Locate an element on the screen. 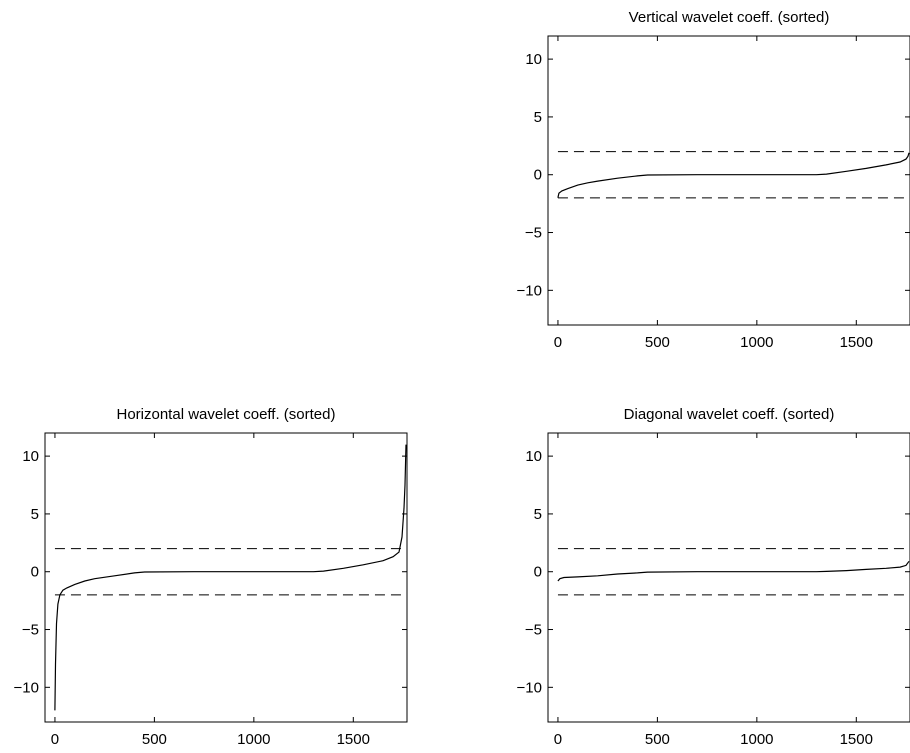  vertical-xtick-label: 500 is located at coordinates (657, 342).